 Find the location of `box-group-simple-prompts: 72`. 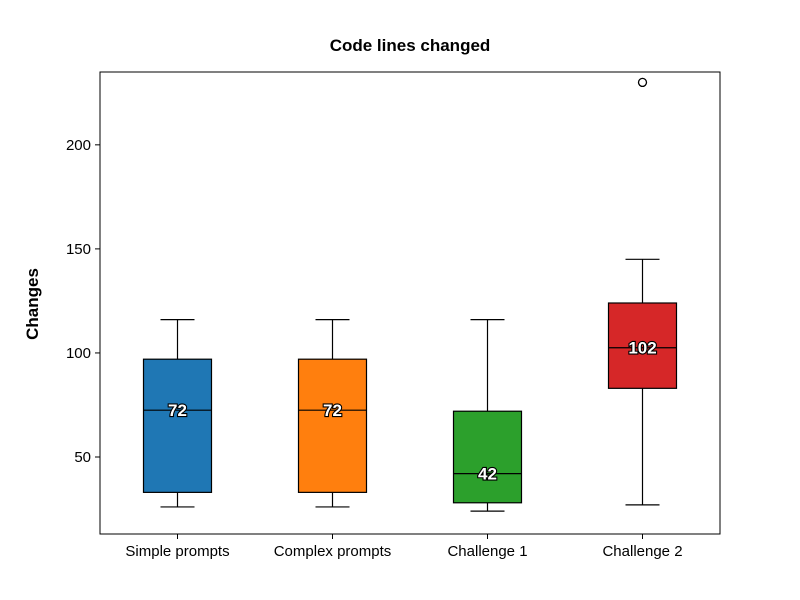

box-group-simple-prompts: 72 is located at coordinates (177, 413).